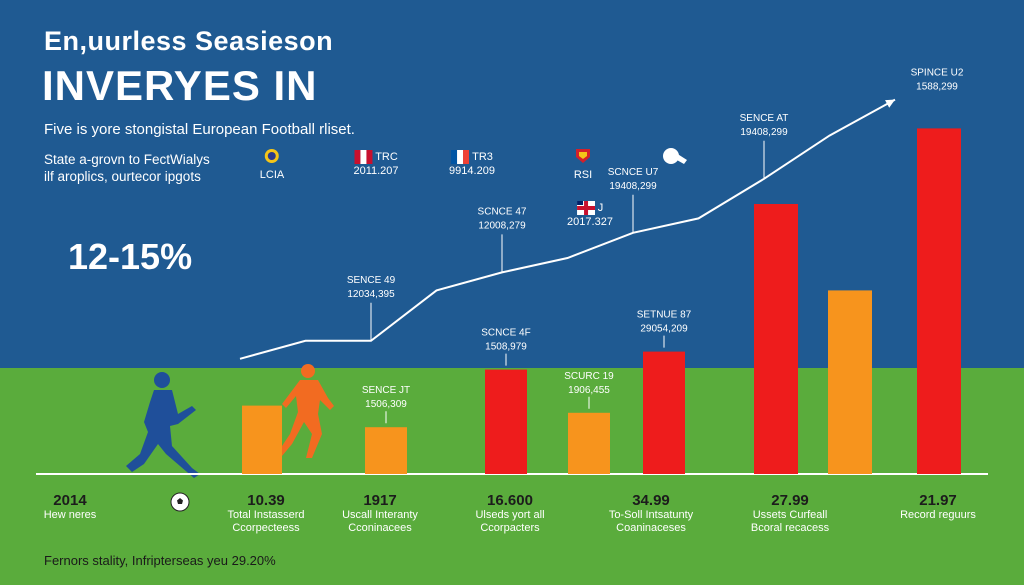 This screenshot has height=585, width=1024. I want to click on stat-item-4: 16.600 Ulseds yort all Ccorpacters, so click(509, 513).